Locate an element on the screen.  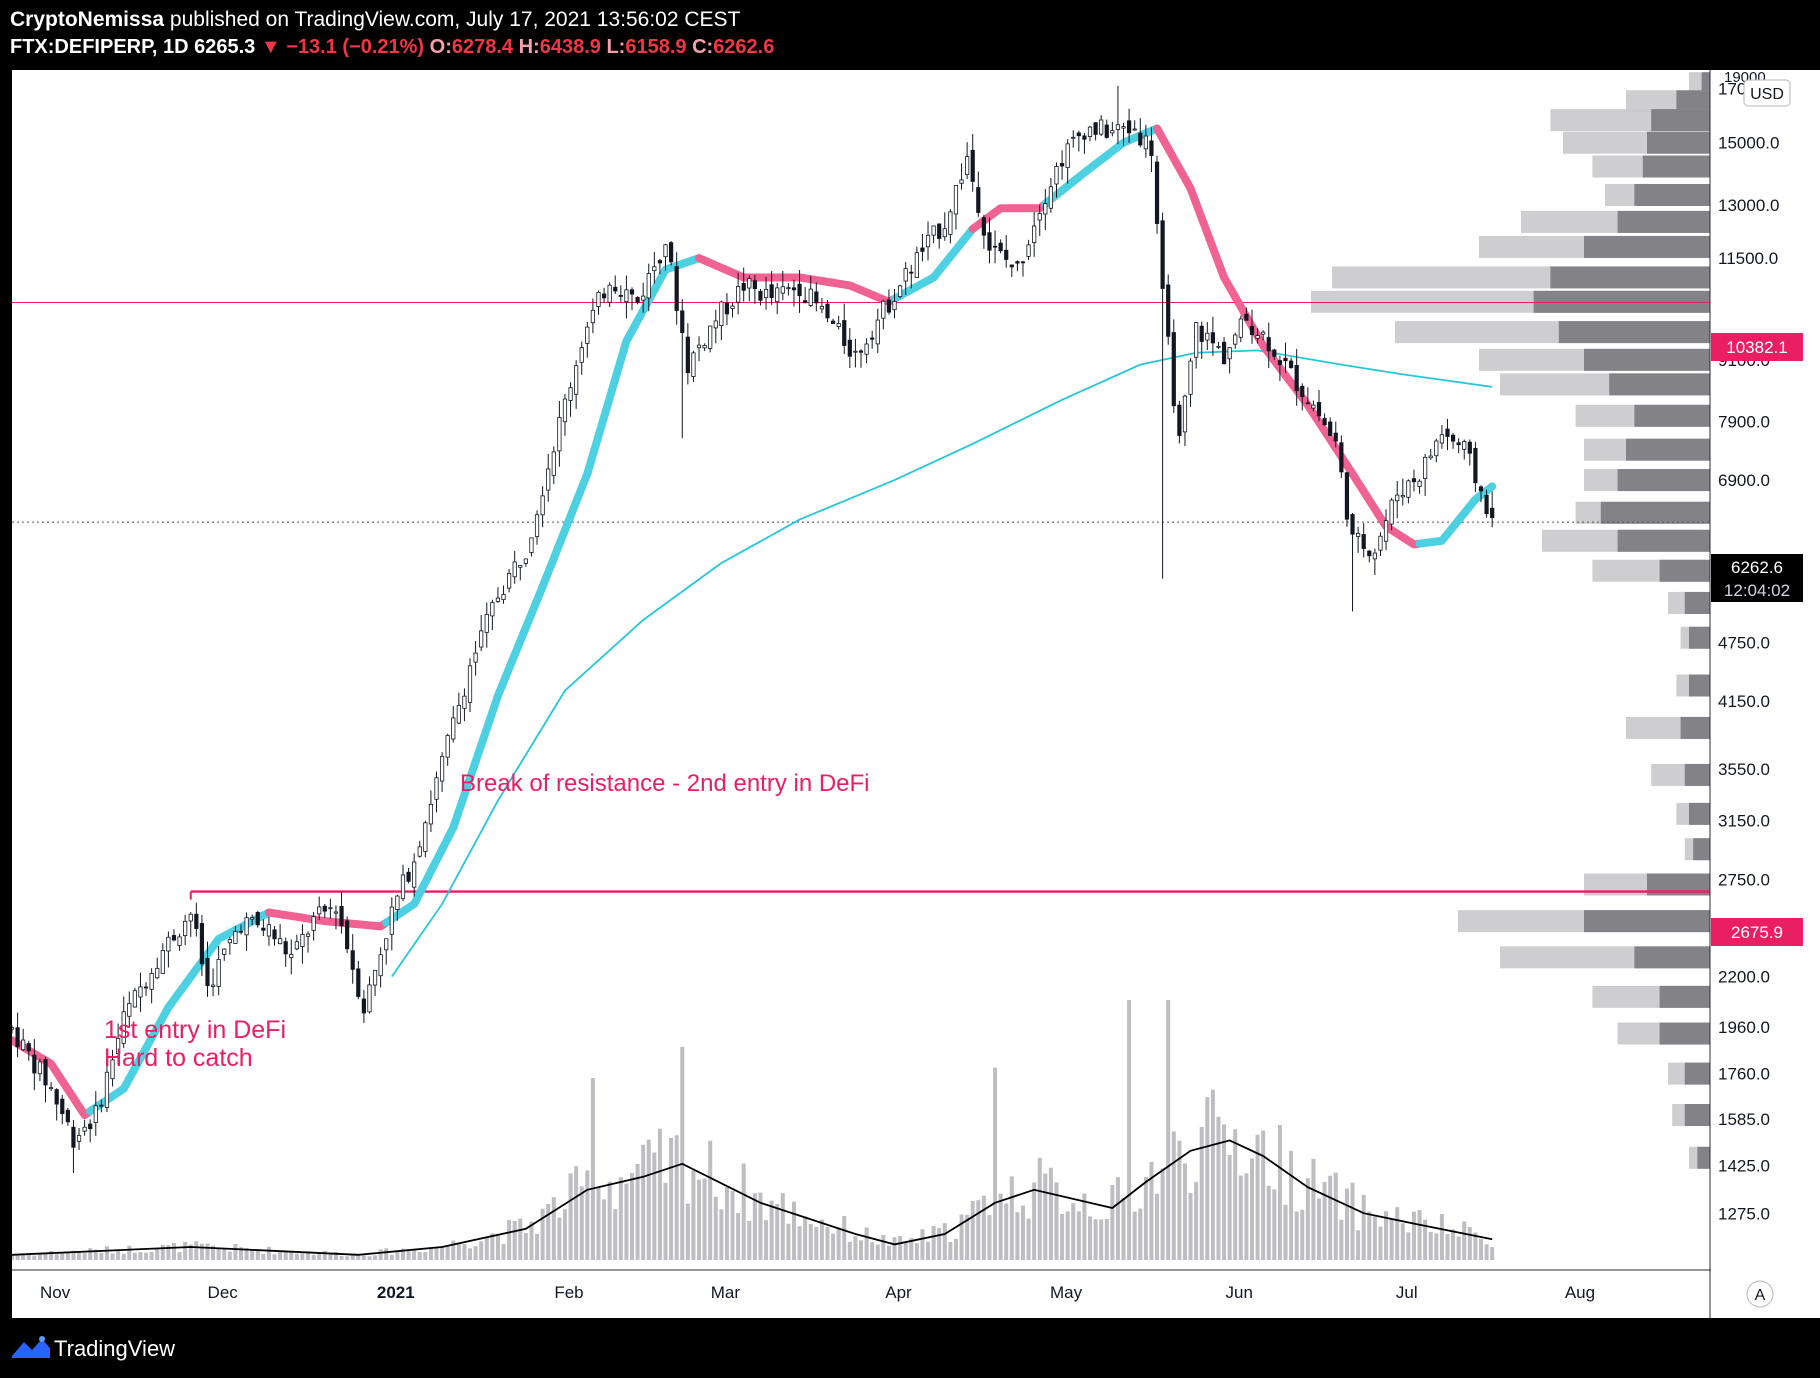
price-tick-13: 3150.0 is located at coordinates (1744, 821).